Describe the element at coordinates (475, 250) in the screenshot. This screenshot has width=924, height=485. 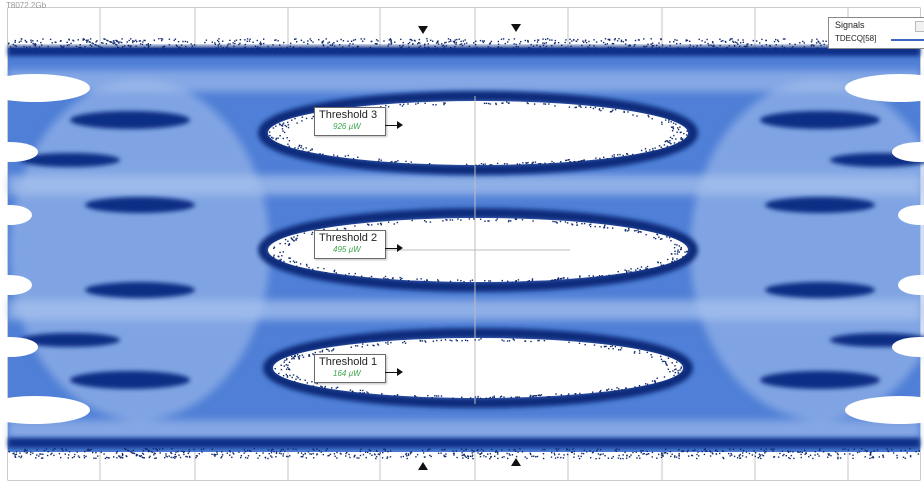
I see `center-crosshair` at that location.